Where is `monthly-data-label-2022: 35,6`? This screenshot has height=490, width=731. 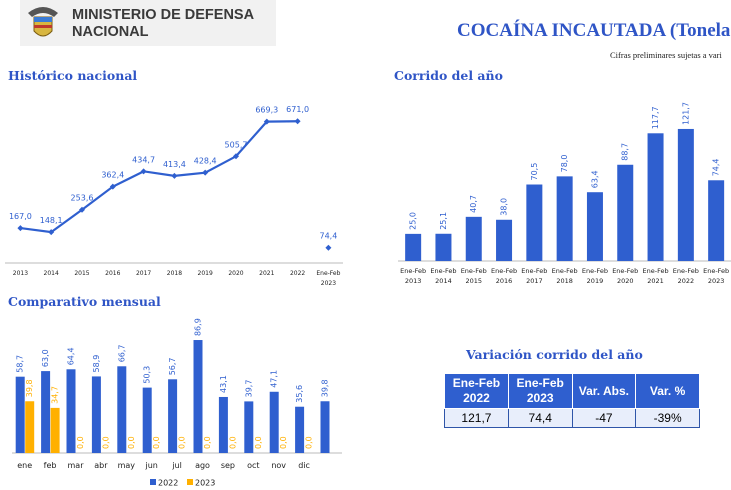
monthly-data-label-2022: 35,6 is located at coordinates (299, 394).